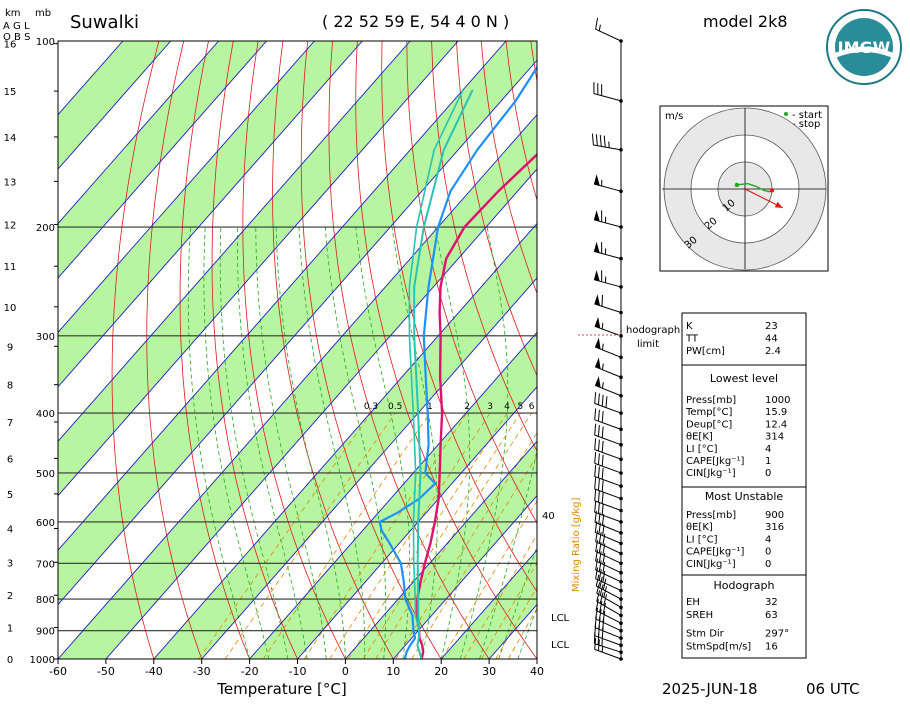 The width and height of the screenshot is (910, 704). What do you see at coordinates (521, 407) in the screenshot?
I see `mixing-ratio-value-label: 5` at bounding box center [521, 407].